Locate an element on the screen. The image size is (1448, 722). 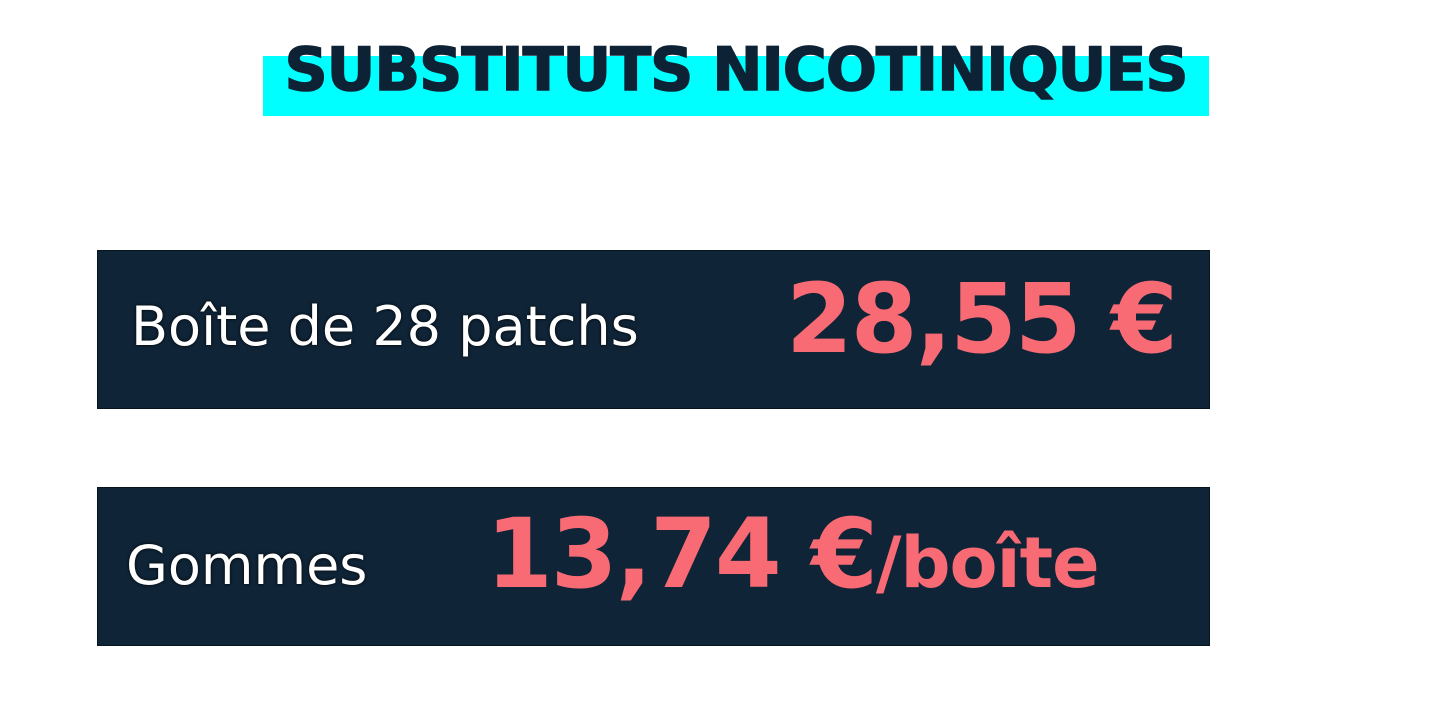
item-label: Gommes is located at coordinates (247, 565).